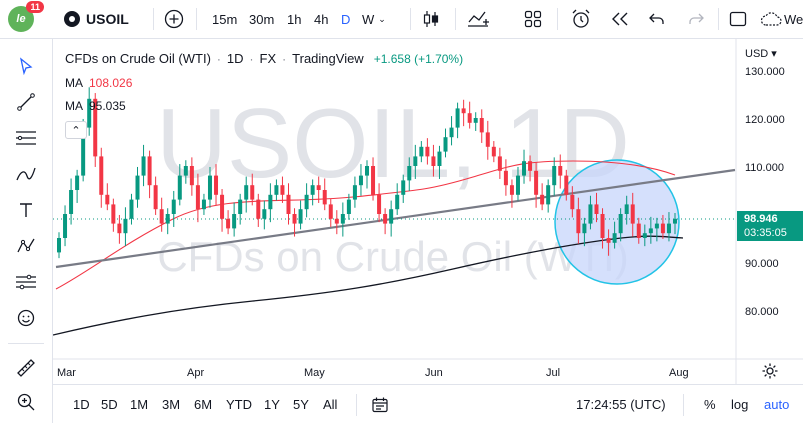  What do you see at coordinates (710, 404) in the screenshot?
I see `percent-scale-toggle: %` at bounding box center [710, 404].